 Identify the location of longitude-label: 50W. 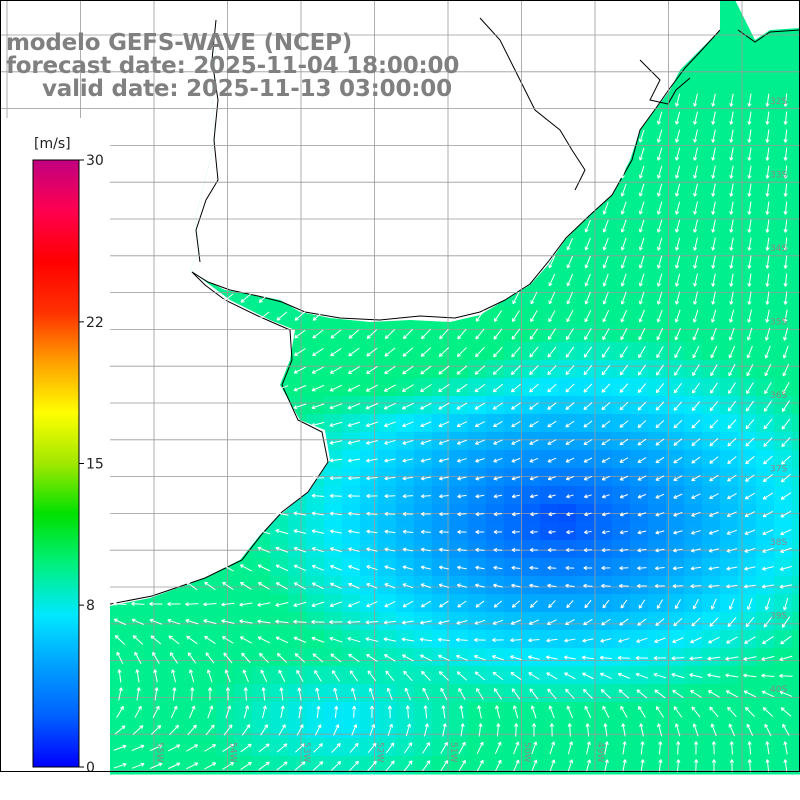
(527, 752).